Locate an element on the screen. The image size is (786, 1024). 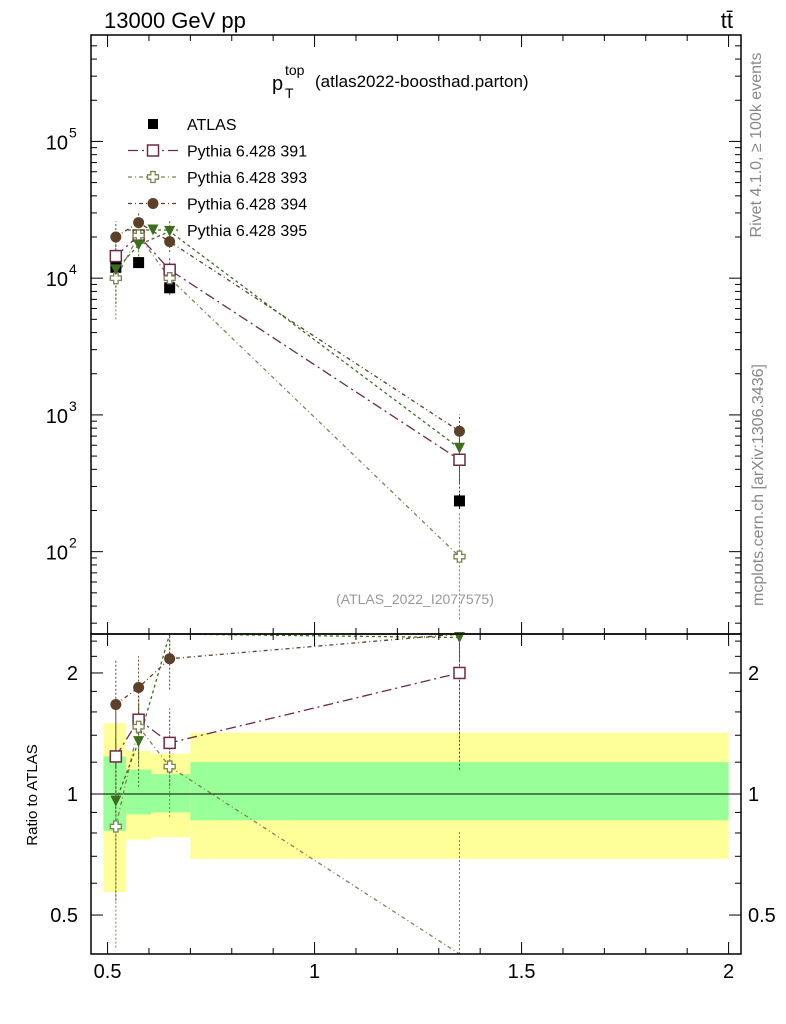
plot-title: p is located at coordinates (277, 84).